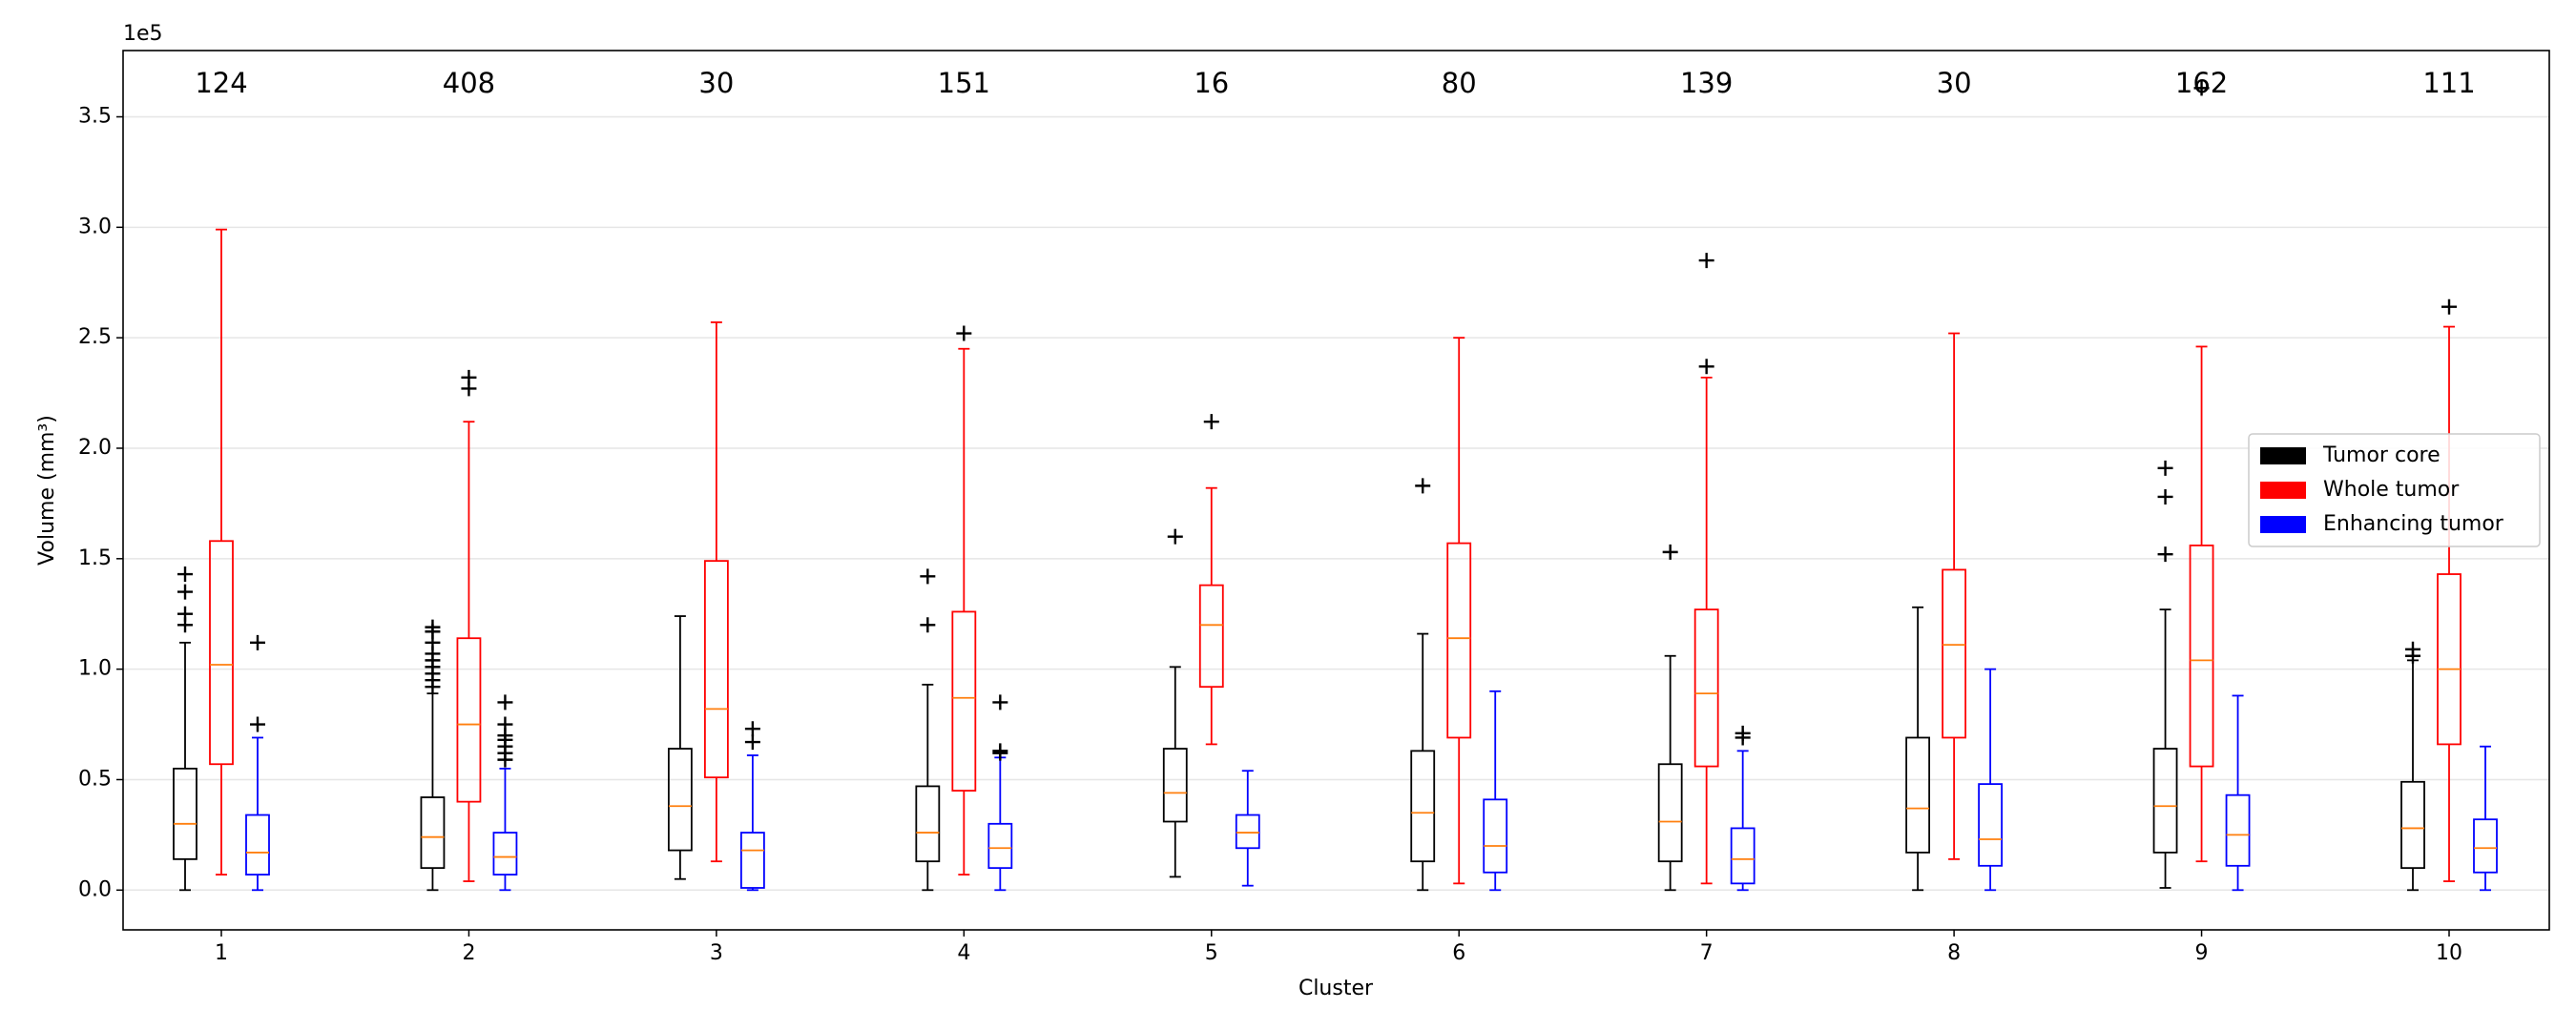 The image size is (2576, 1030). Describe the element at coordinates (469, 83) in the screenshot. I see `count-label: 408` at that location.